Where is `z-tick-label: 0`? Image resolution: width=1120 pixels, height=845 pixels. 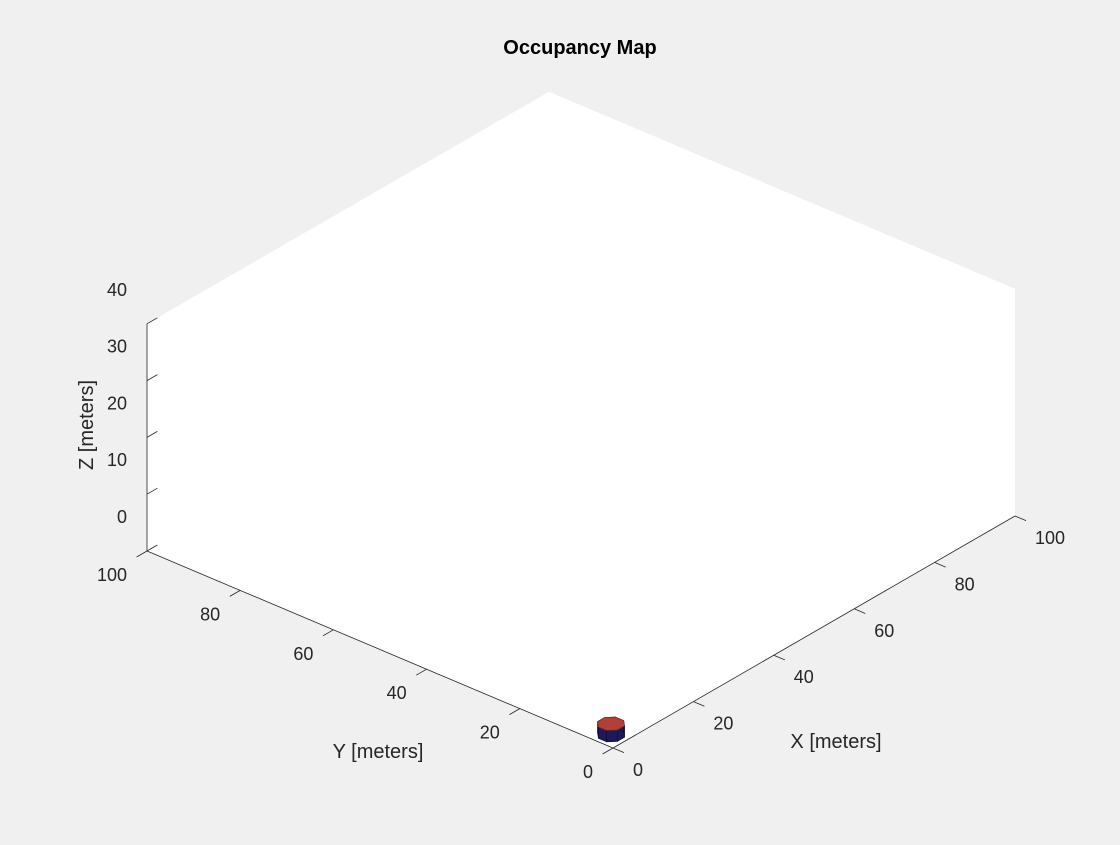
z-tick-label: 0 is located at coordinates (122, 517).